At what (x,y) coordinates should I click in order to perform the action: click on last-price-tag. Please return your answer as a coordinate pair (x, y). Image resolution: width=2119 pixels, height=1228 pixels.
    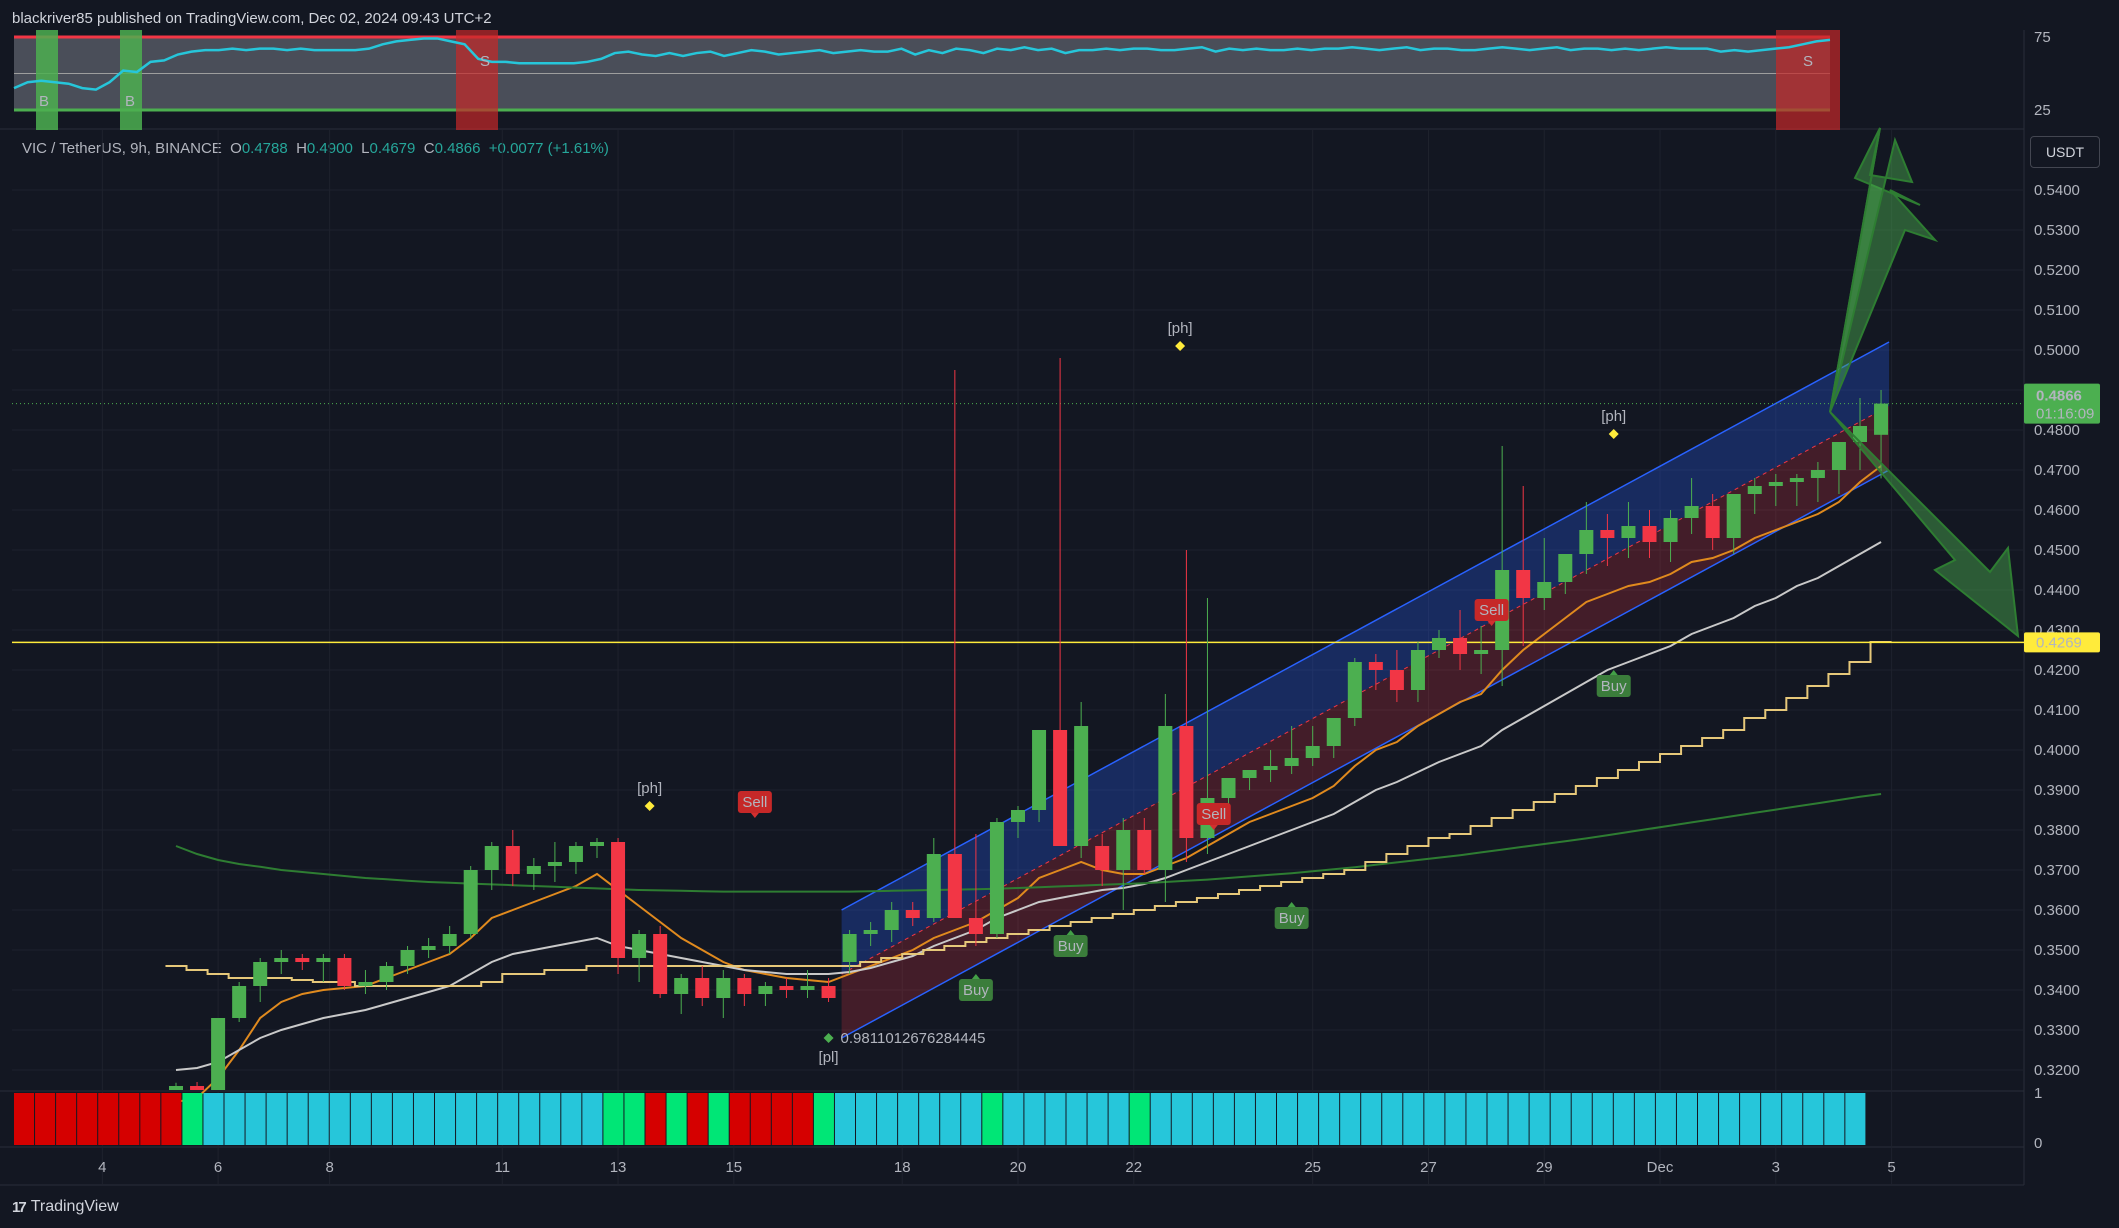
    Looking at the image, I should click on (2062, 403).